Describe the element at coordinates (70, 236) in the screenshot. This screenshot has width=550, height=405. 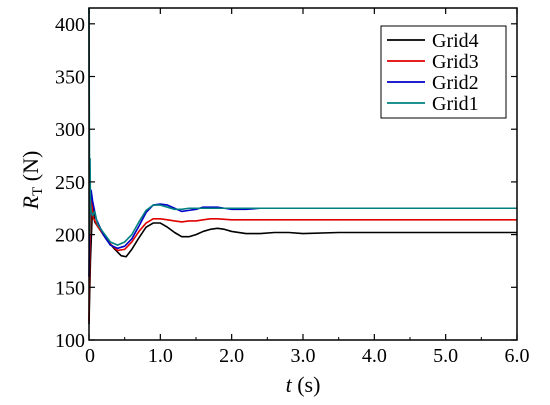
I see `y-tick-label: 200` at that location.